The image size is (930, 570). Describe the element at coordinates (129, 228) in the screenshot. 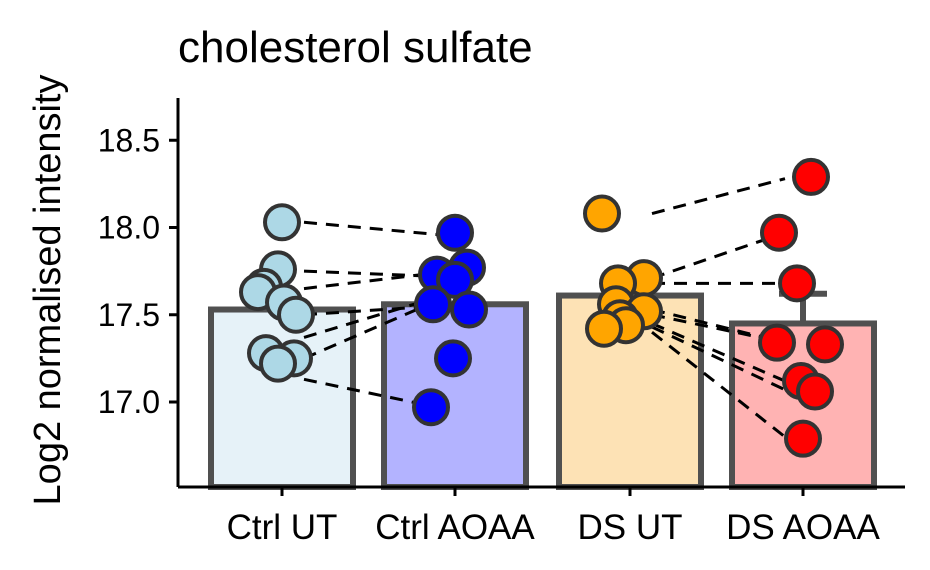

I see `y-tick-label: 18.0` at that location.